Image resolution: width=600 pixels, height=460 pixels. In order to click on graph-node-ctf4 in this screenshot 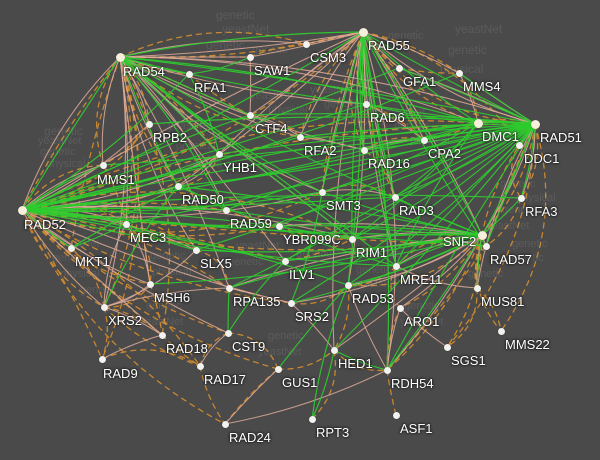, I will do `click(250, 115)`.